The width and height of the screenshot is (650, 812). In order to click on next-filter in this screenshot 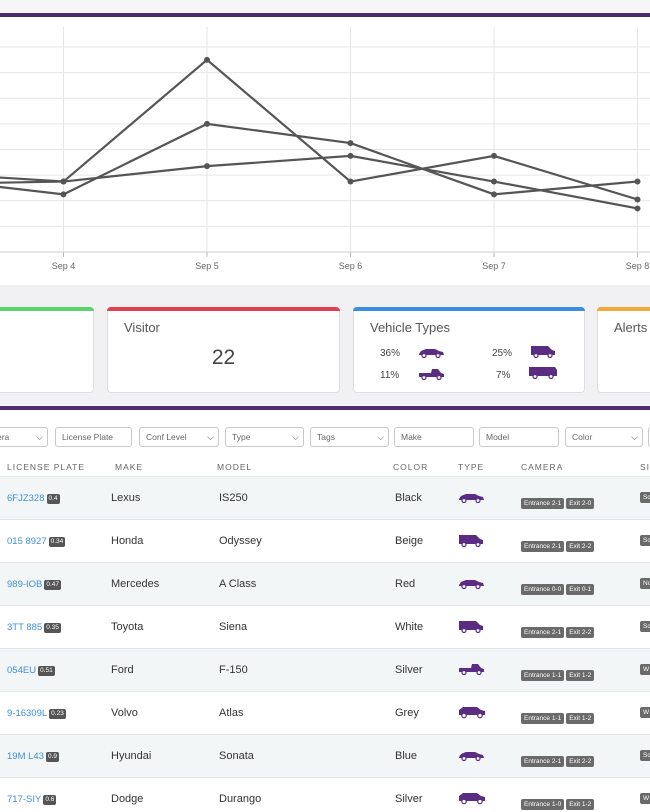, I will do `click(649, 437)`.